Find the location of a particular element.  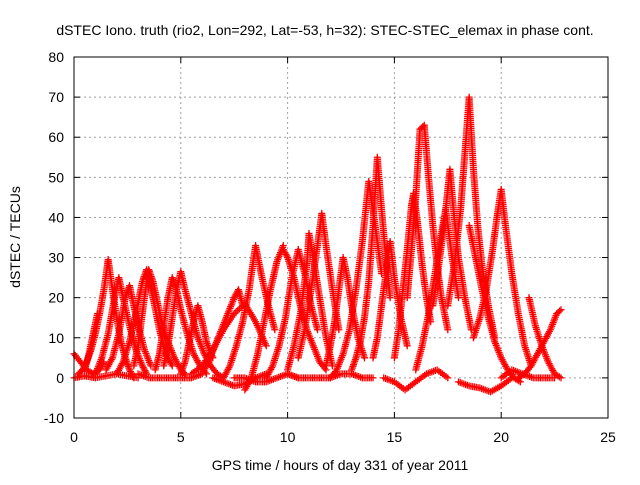

y-tick-label: 30 is located at coordinates (56, 258).